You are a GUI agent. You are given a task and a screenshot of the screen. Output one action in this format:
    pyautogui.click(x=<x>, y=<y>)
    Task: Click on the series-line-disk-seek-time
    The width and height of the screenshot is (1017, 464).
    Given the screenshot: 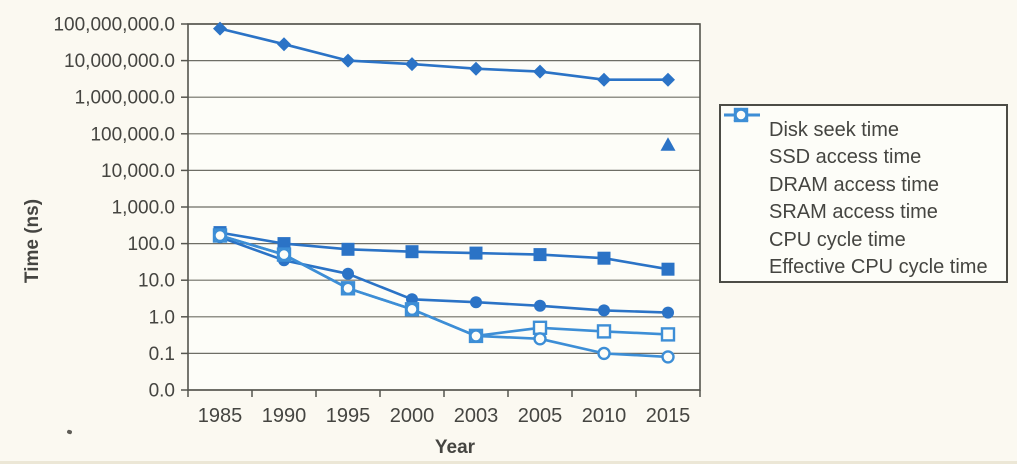 What is the action you would take?
    pyautogui.click(x=444, y=54)
    